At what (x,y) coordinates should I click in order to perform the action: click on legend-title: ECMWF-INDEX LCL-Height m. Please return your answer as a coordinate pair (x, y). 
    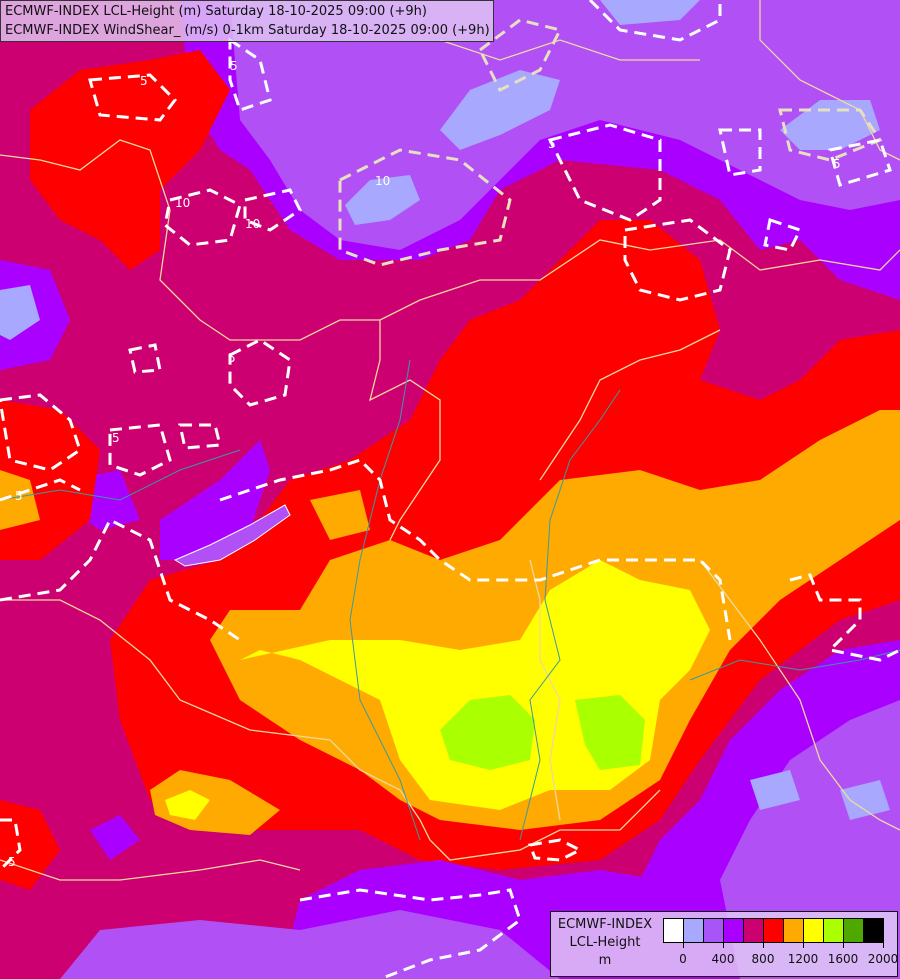
    Looking at the image, I should click on (605, 943).